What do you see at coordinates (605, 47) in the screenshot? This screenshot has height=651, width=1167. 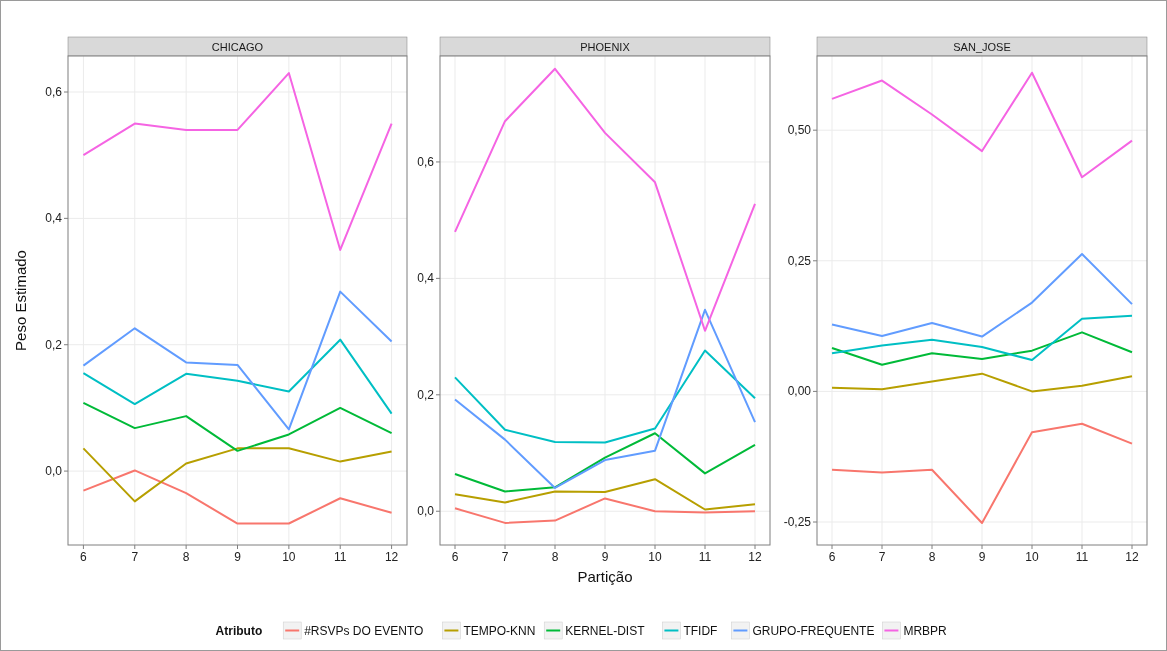 I see `chart-title: PHOENIX` at bounding box center [605, 47].